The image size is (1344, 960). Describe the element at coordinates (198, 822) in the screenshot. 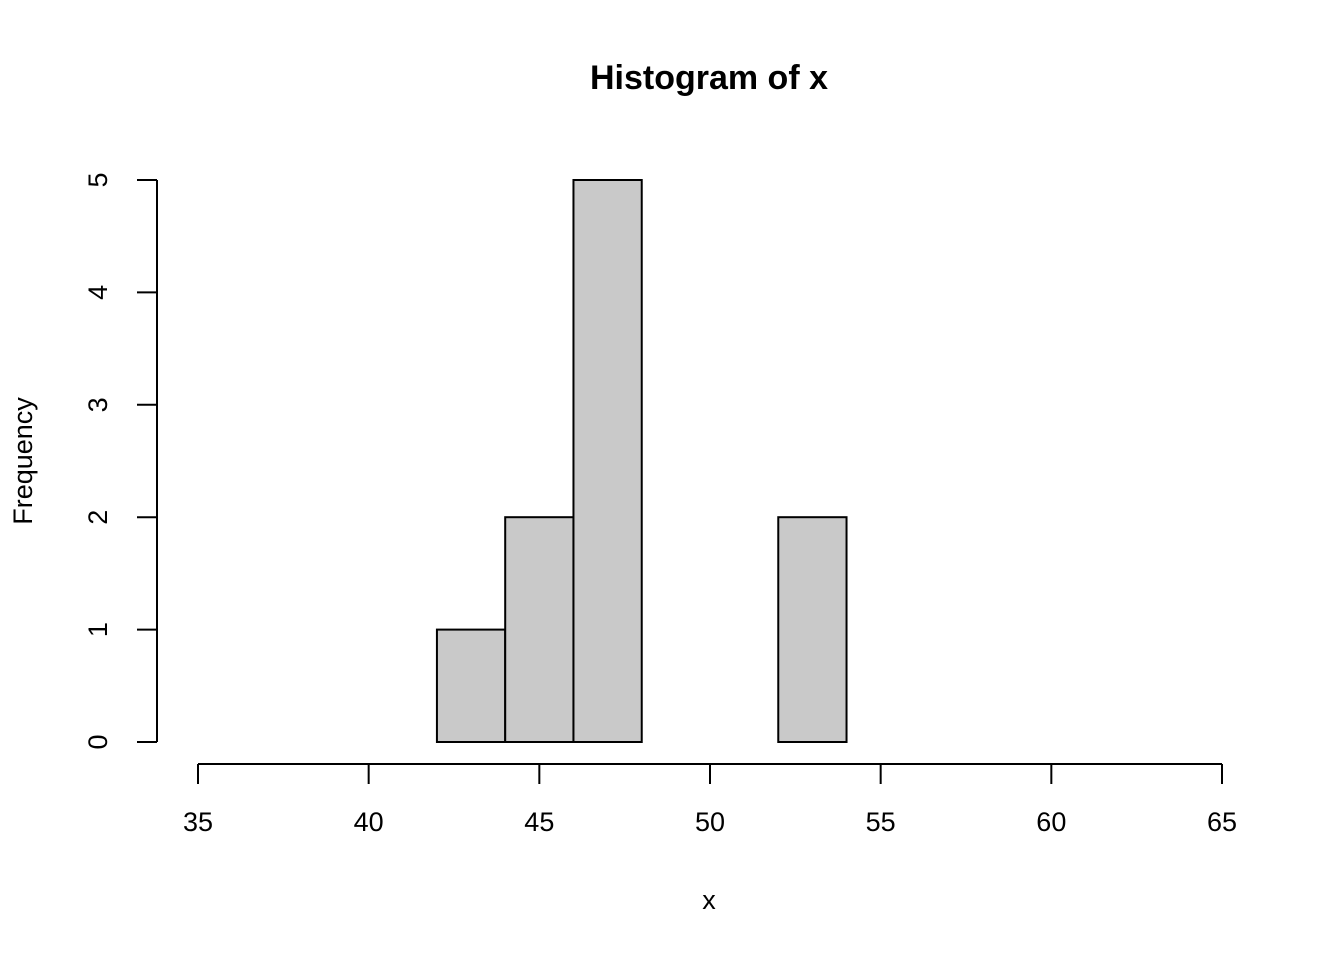

I see `x-tick-label: 35` at that location.